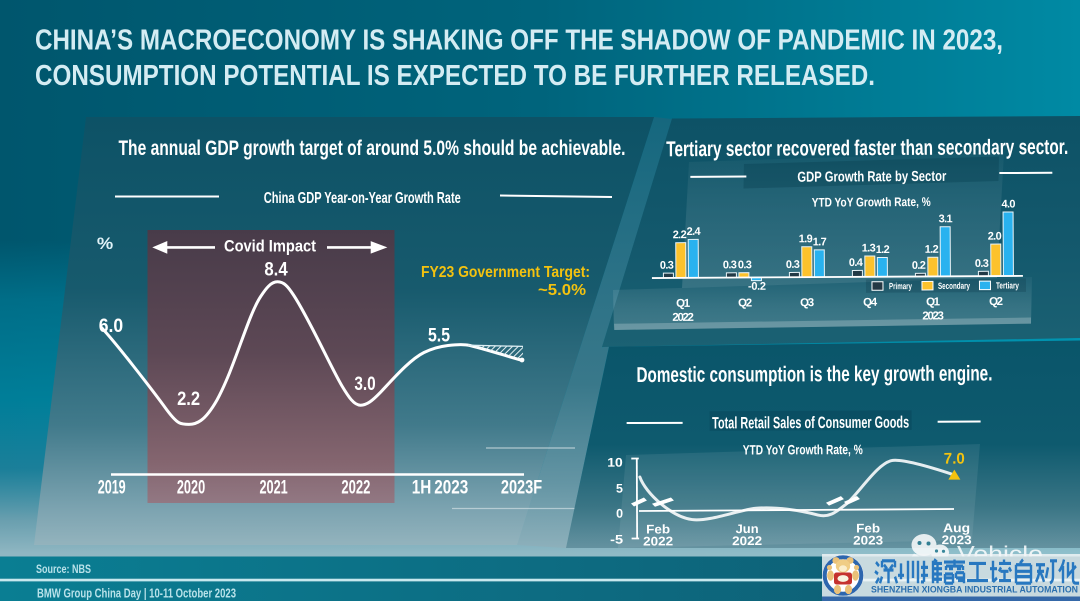 The height and width of the screenshot is (601, 1080). Describe the element at coordinates (619, 489) in the screenshot. I see `svg-text: 5` at that location.